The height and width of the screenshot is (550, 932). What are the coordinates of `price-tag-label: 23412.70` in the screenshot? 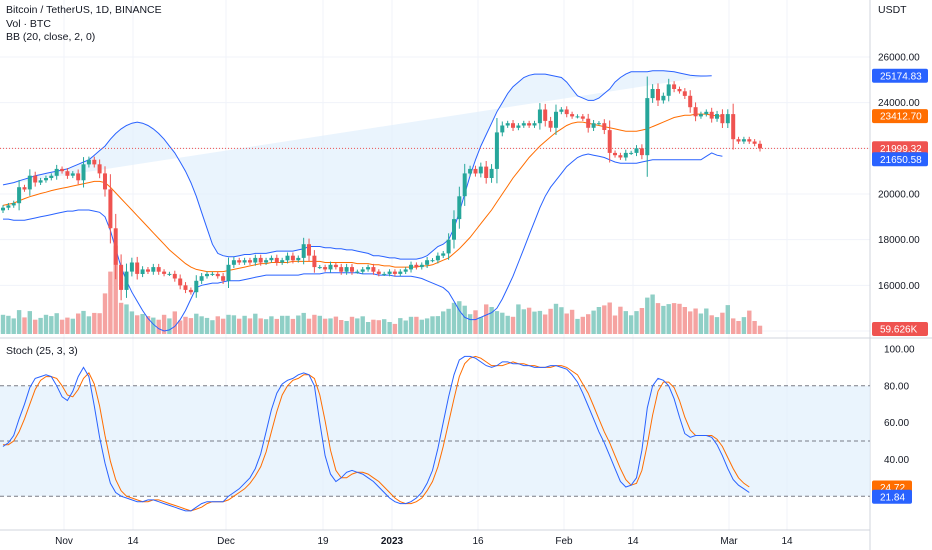 It's located at (901, 117).